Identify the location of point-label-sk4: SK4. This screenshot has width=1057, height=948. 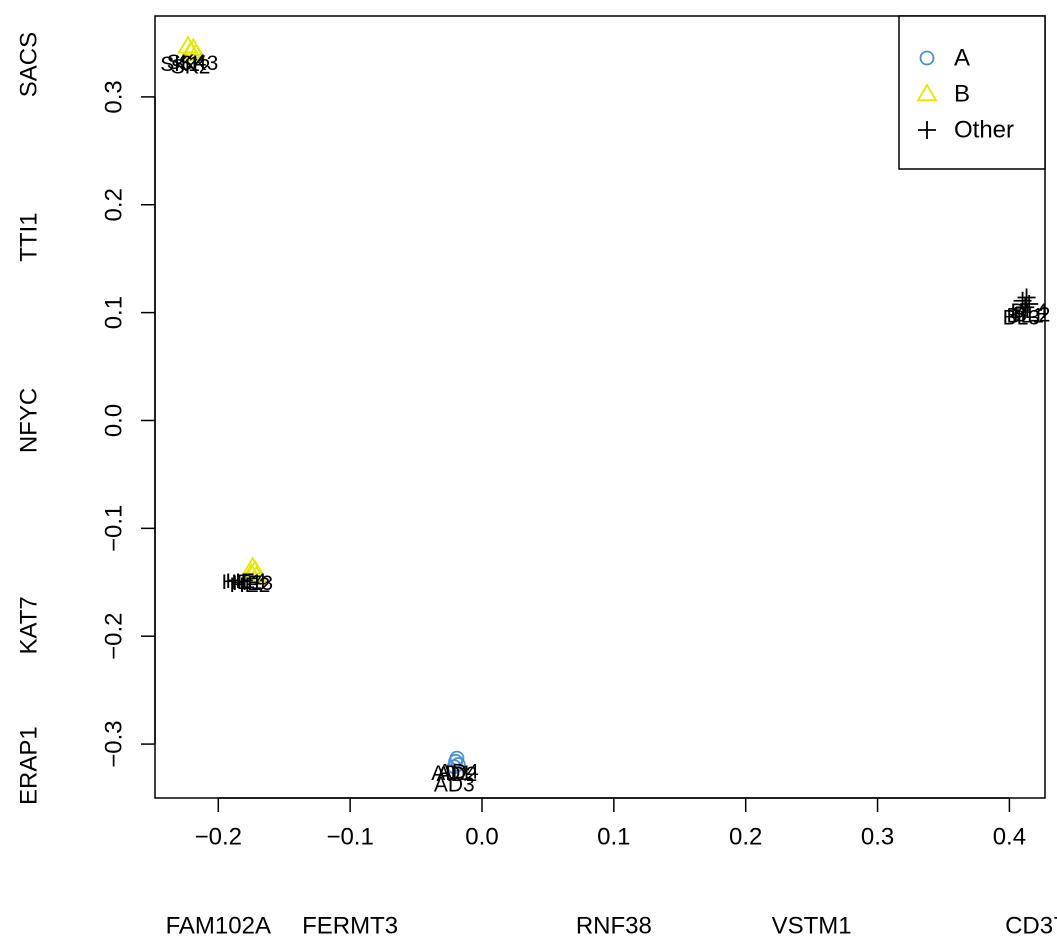
(187, 62).